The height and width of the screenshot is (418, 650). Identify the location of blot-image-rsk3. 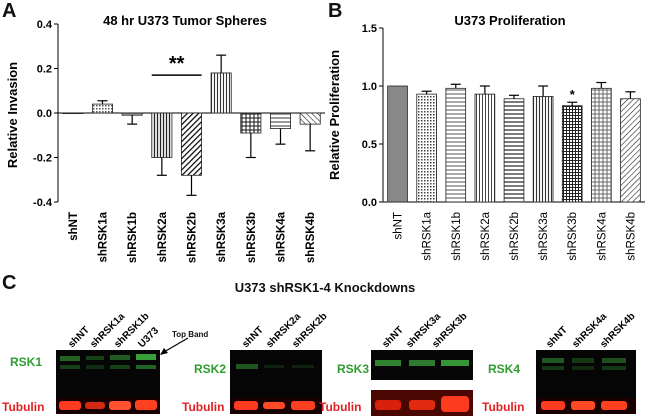
(422, 383).